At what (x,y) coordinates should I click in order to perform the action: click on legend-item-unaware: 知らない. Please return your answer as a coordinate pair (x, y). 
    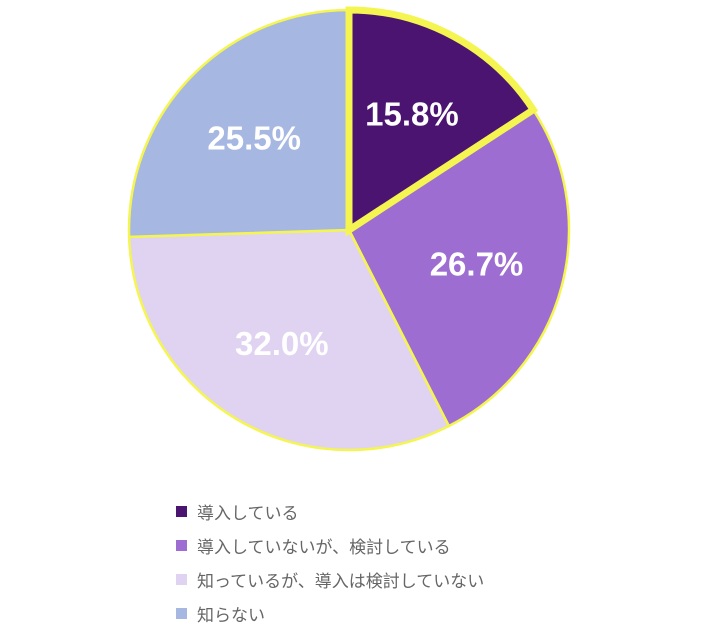
    Looking at the image, I should click on (436, 613).